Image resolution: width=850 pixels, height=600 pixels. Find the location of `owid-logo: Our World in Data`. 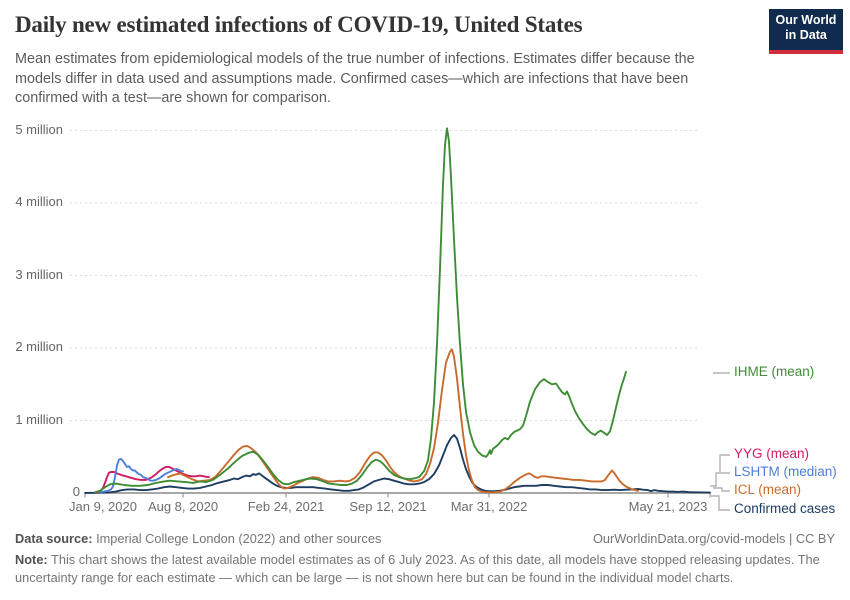

owid-logo: Our World in Data is located at coordinates (806, 31).